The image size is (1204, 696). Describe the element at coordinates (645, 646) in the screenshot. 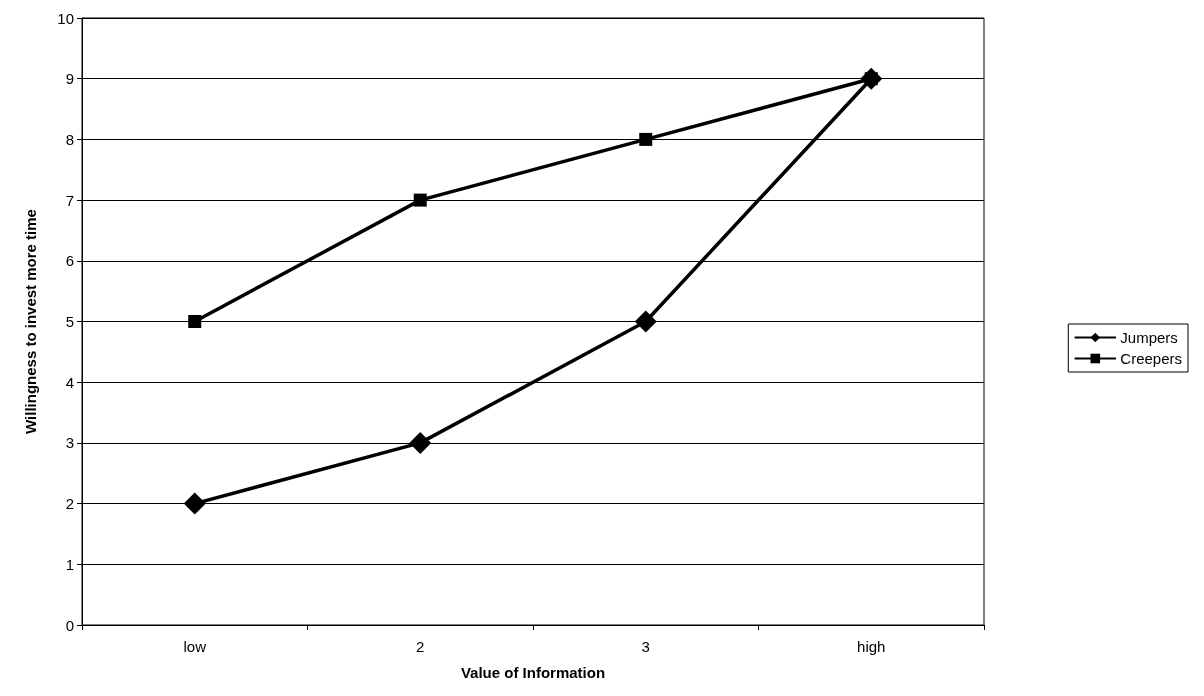

I see `x-tick-label: 3` at that location.